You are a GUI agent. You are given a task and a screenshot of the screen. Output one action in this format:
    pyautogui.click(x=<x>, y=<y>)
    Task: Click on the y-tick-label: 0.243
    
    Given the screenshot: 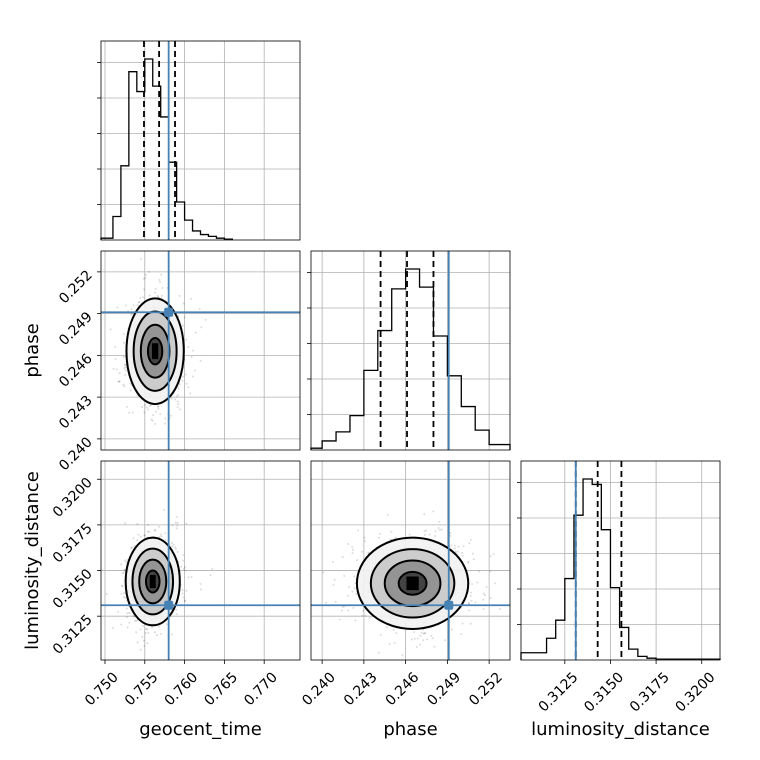 What is the action you would take?
    pyautogui.click(x=76, y=413)
    